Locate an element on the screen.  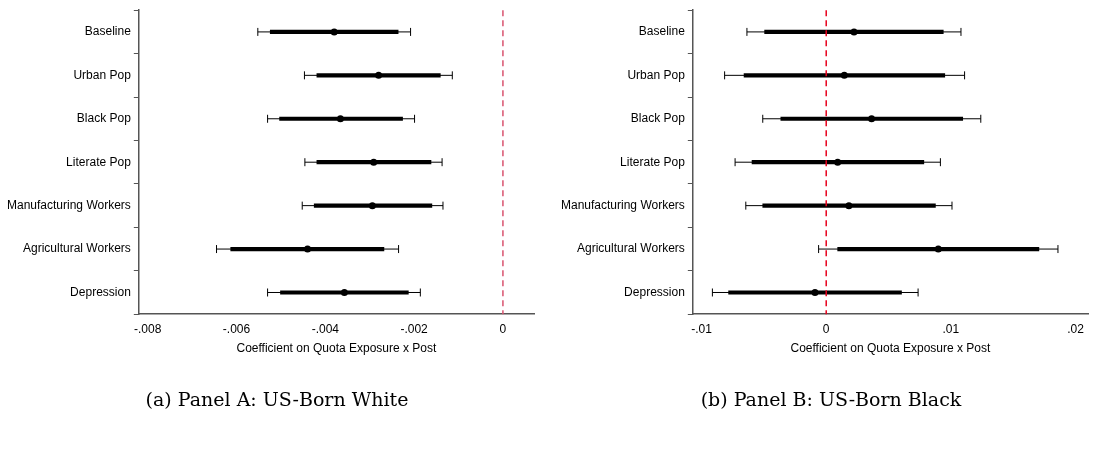
x-tick-label: .02 is located at coordinates (1076, 328).